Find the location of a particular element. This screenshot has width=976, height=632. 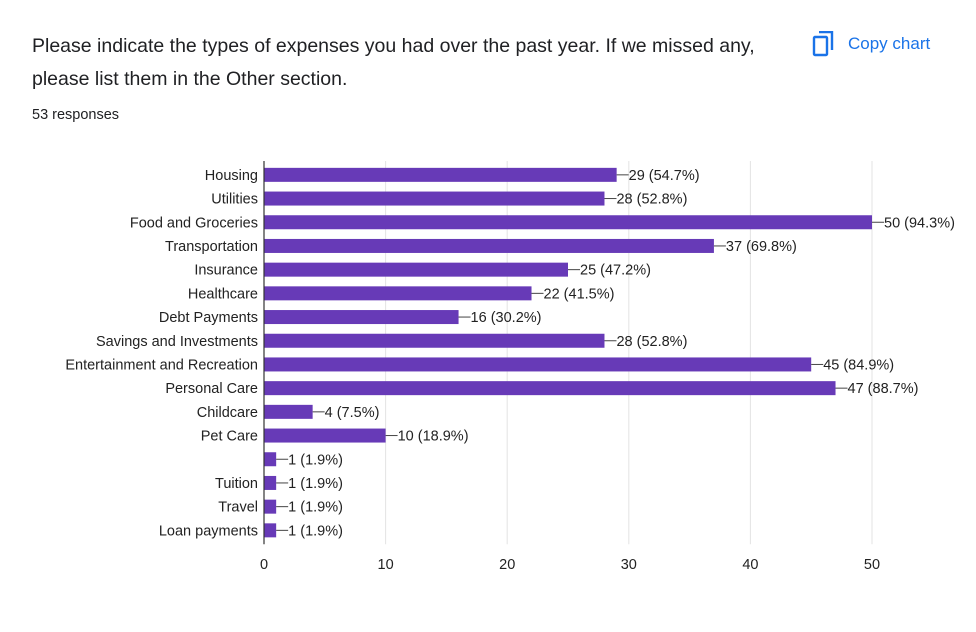

category-label: Loan payments is located at coordinates (208, 531).